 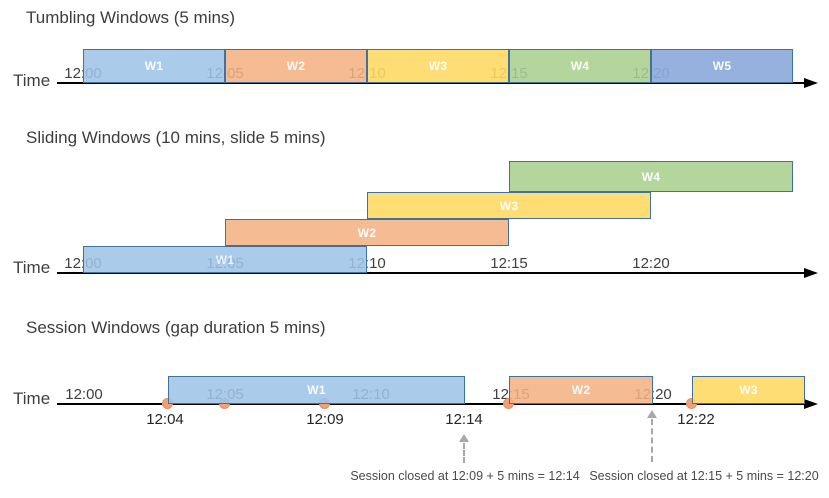 I want to click on session-window-w1: W1, so click(x=316, y=390).